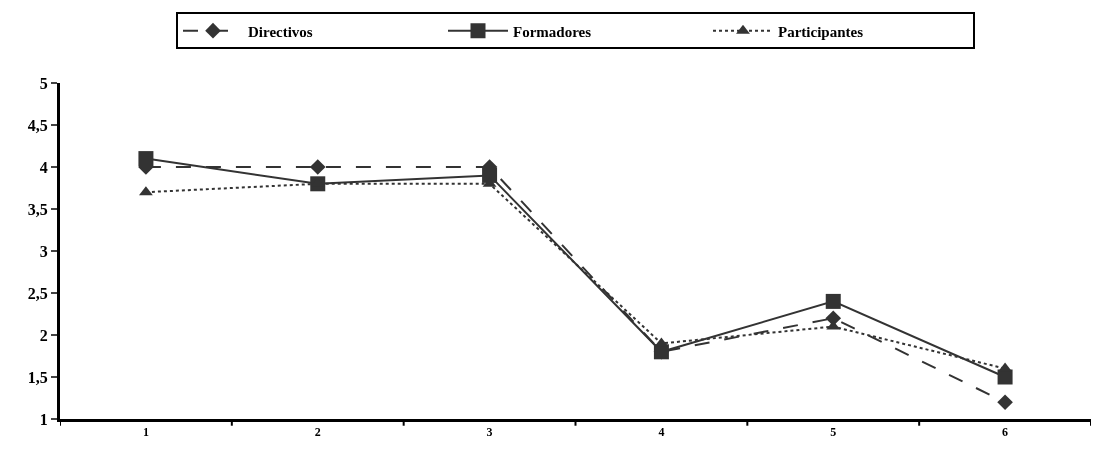 The width and height of the screenshot is (1111, 459). Describe the element at coordinates (37, 377) in the screenshot. I see `y-tick-label: 1,5` at that location.